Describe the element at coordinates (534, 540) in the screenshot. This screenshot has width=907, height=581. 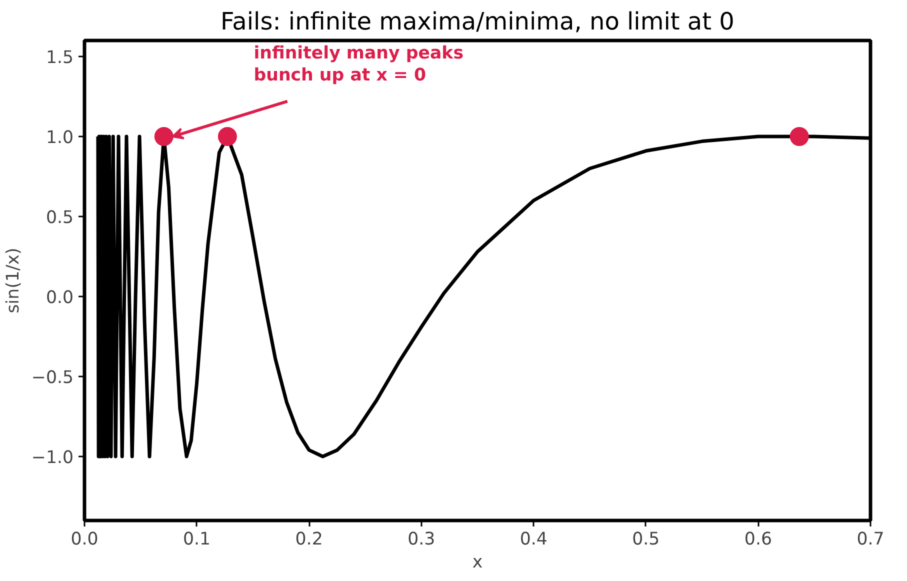
I see `x-tick-label: 0.4` at that location.